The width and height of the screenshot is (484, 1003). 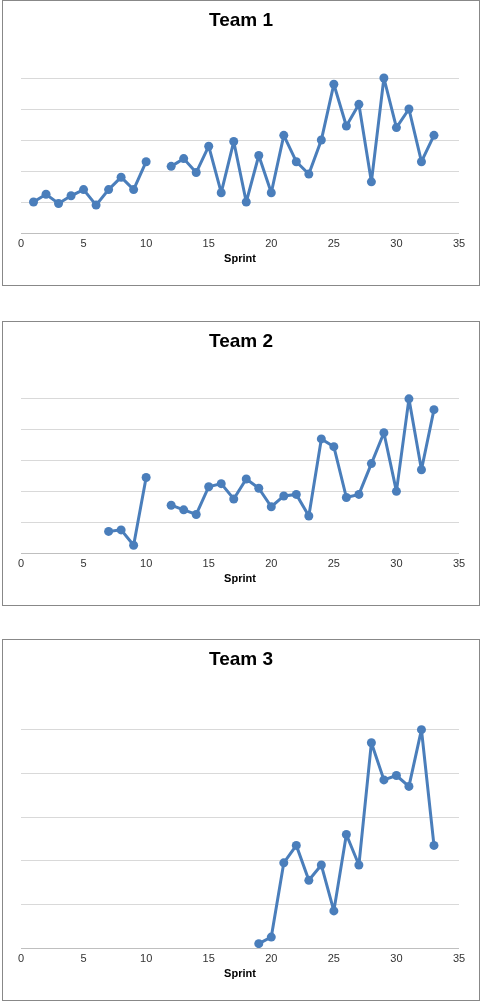 What do you see at coordinates (241, 659) in the screenshot?
I see `chart-title: Team 3` at bounding box center [241, 659].